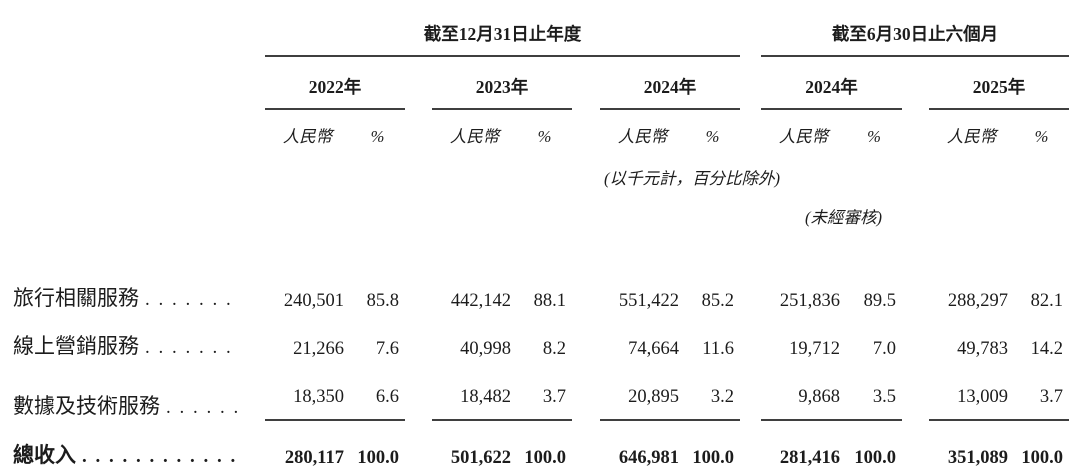  I want to click on cell-value: 18,350, so click(307, 390).